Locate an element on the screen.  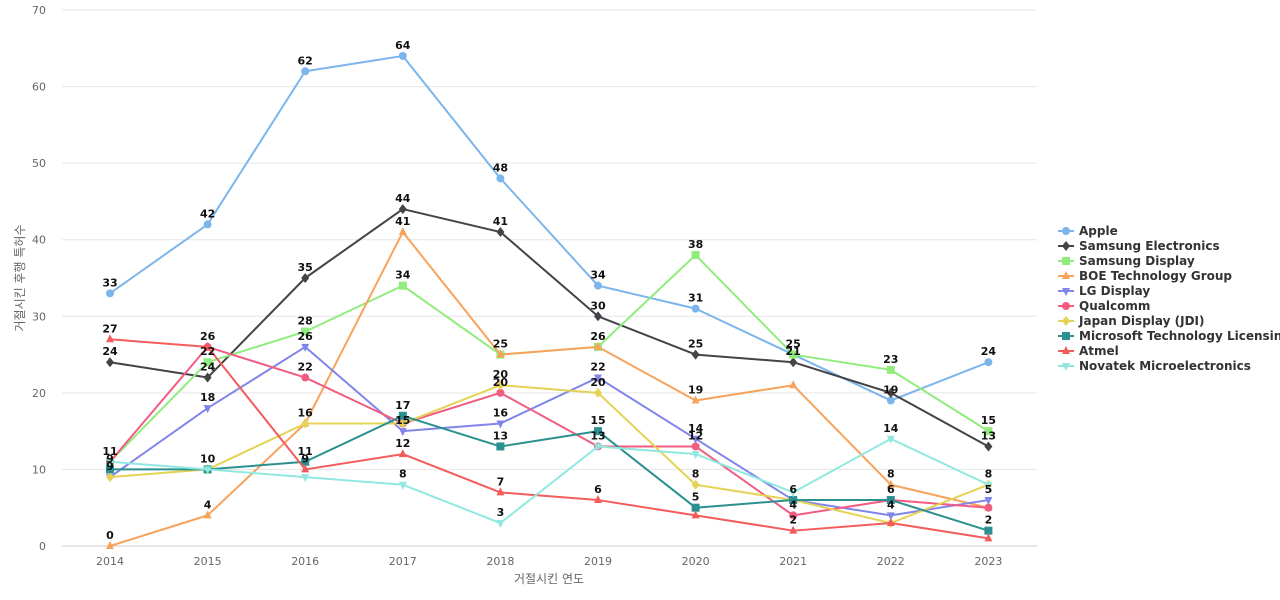
series-line is located at coordinates (549, 473).